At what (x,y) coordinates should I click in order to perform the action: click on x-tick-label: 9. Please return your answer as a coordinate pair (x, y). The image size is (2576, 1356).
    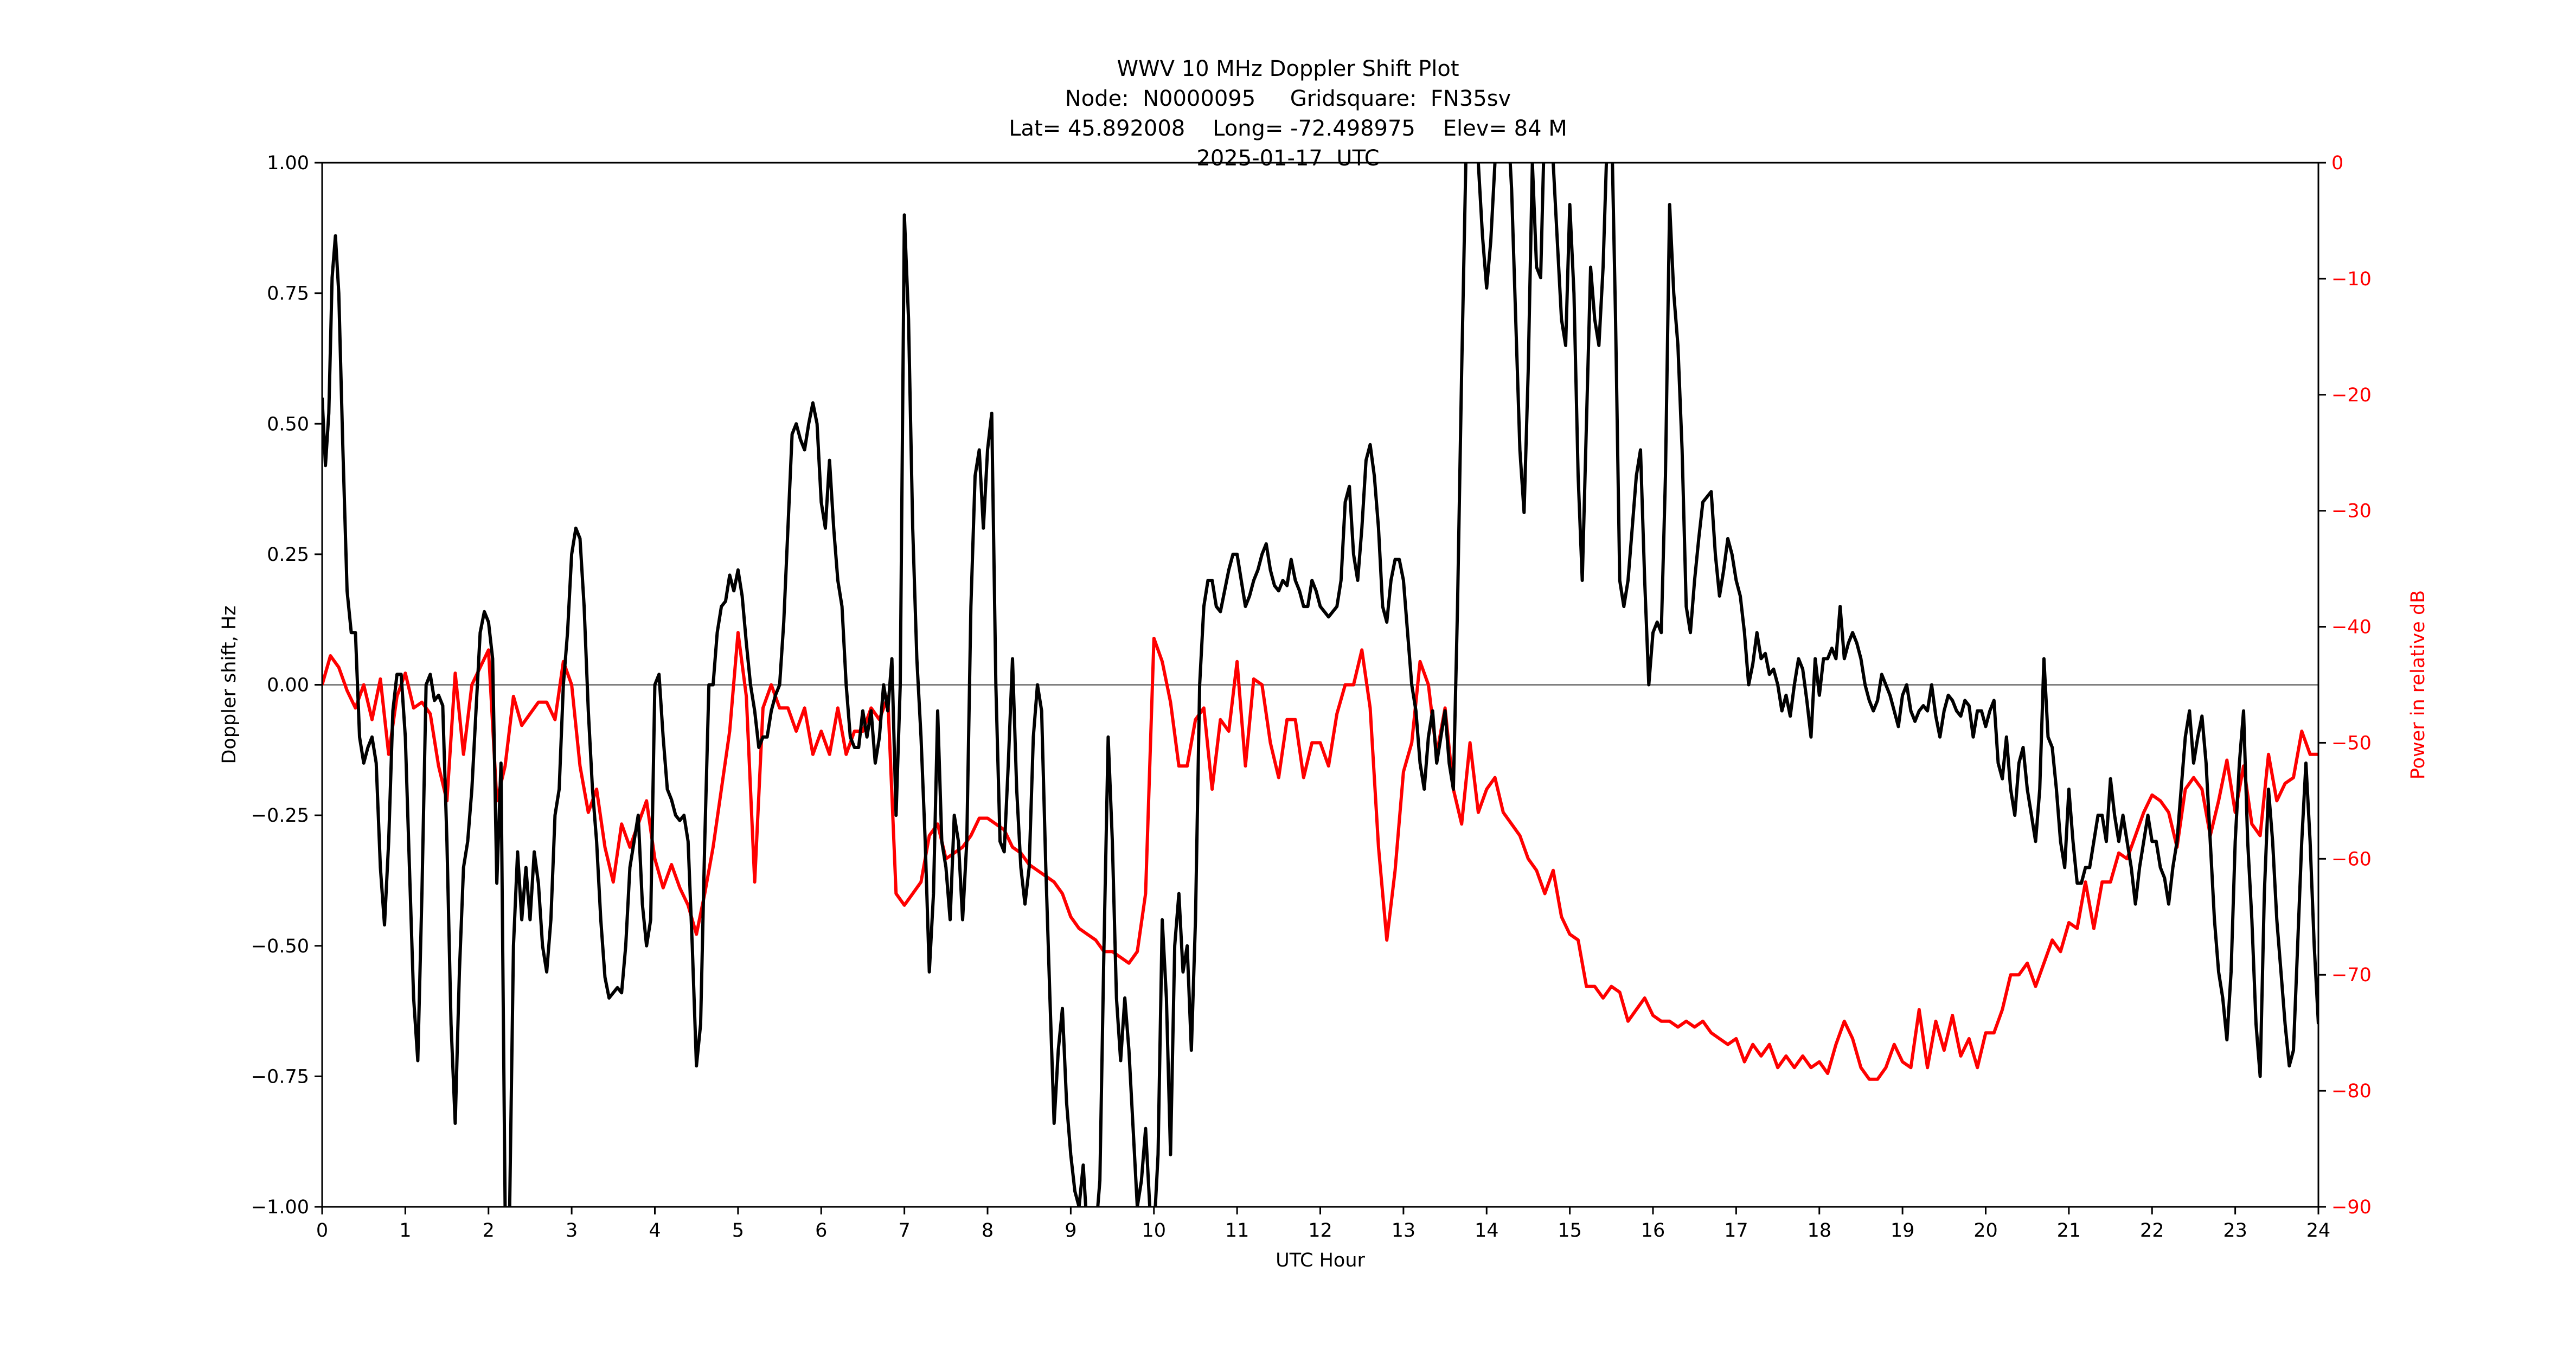
    Looking at the image, I should click on (1070, 1231).